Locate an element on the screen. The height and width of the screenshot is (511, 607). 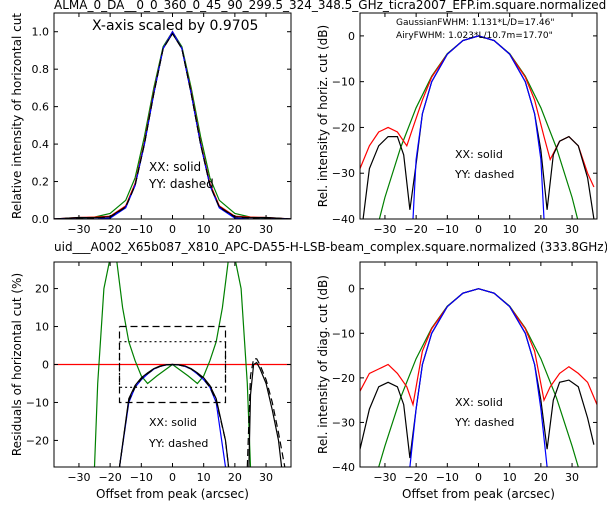
y-axis-label: Residuals of horizontal cut (%) is located at coordinates (17, 364).